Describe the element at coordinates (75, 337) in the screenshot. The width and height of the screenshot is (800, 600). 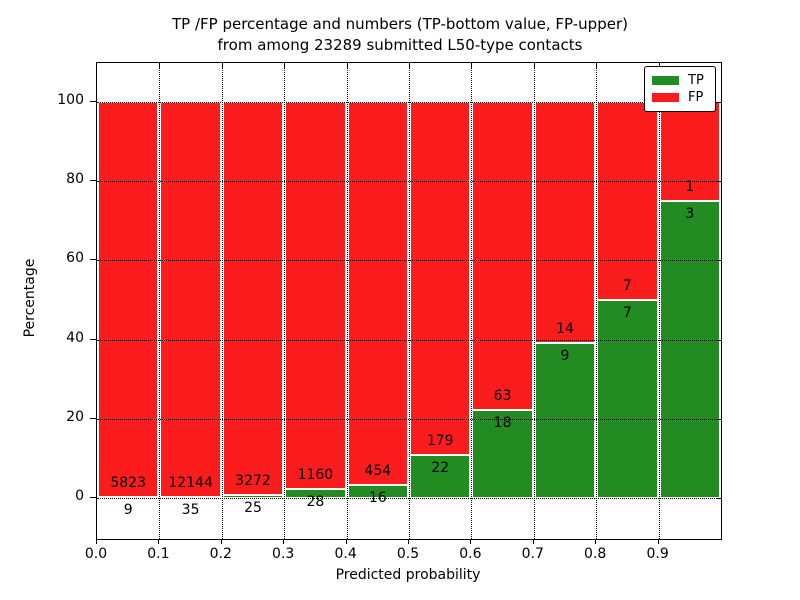
I see `y-tick-label: 40` at that location.